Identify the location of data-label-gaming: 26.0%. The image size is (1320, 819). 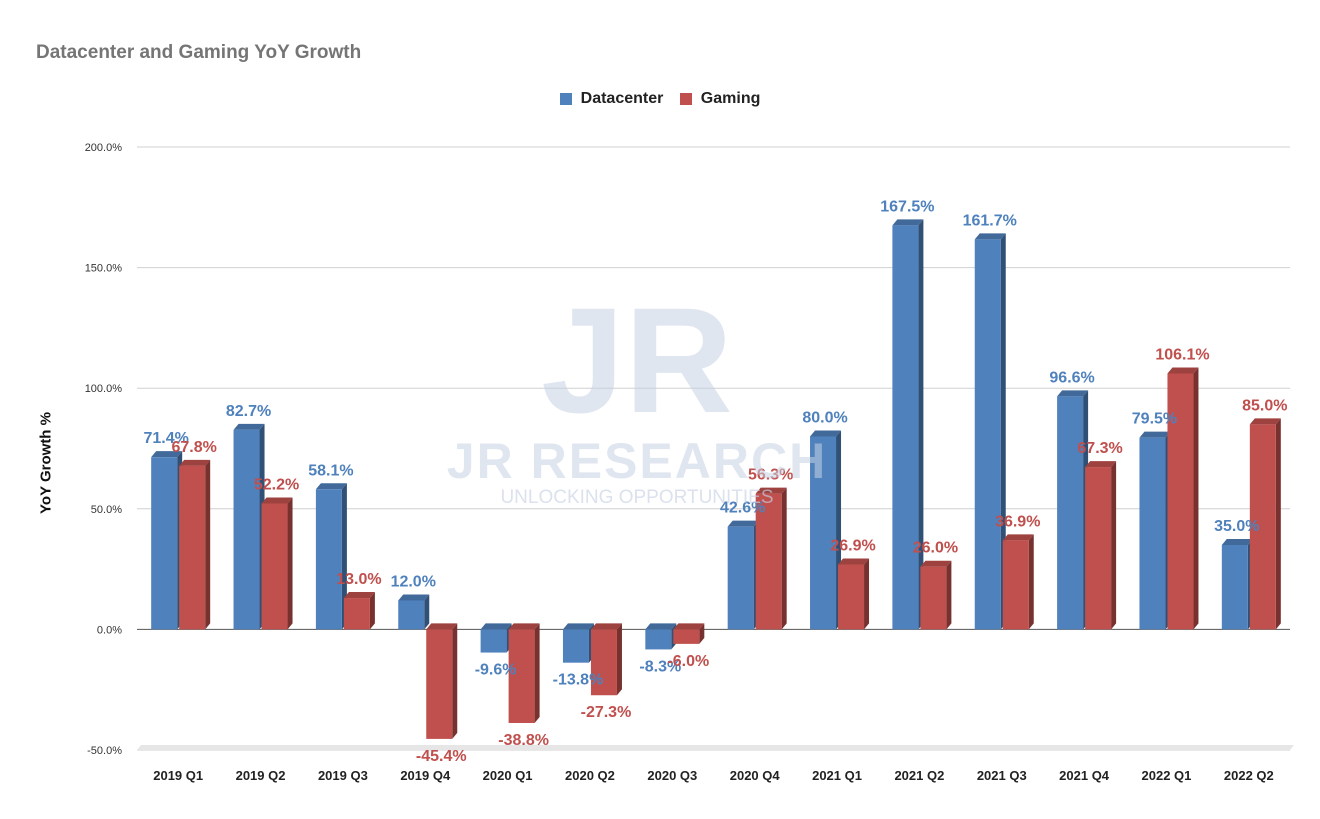
(935, 548).